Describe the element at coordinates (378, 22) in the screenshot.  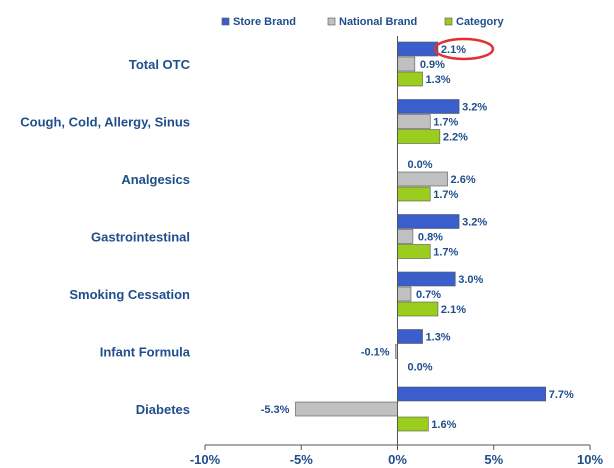
I see `legend-label-1: National Brand` at that location.